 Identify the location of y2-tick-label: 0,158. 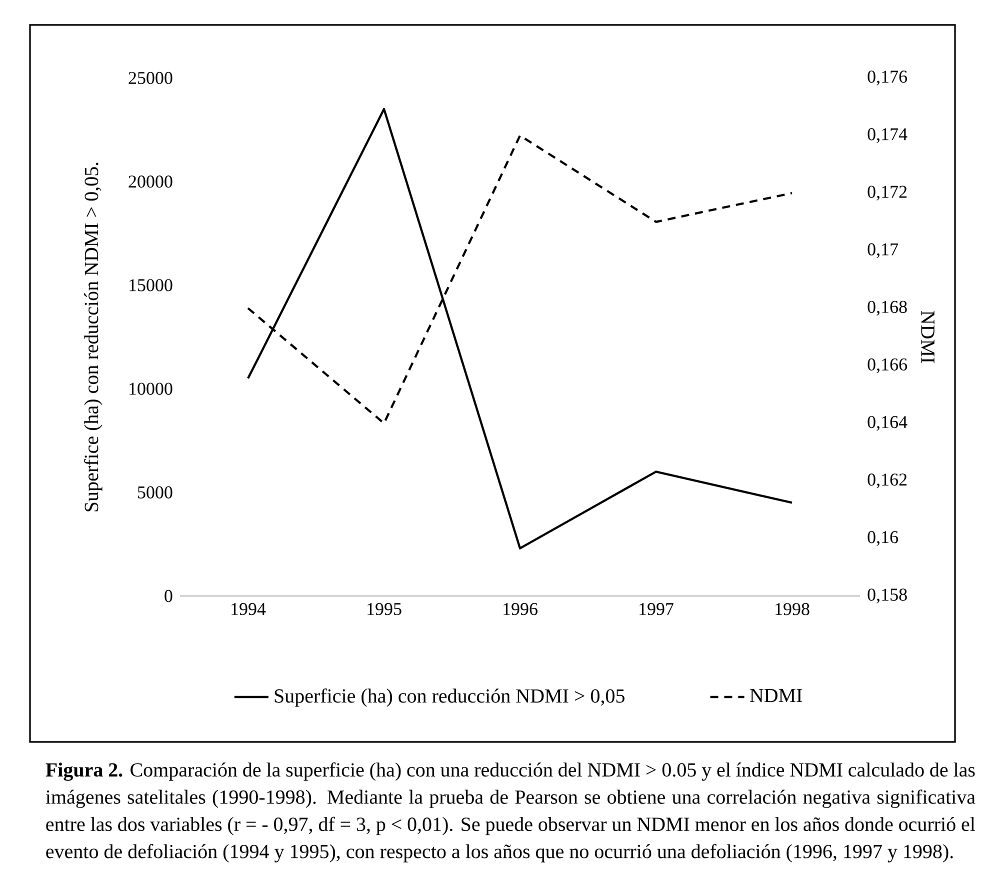
(887, 596).